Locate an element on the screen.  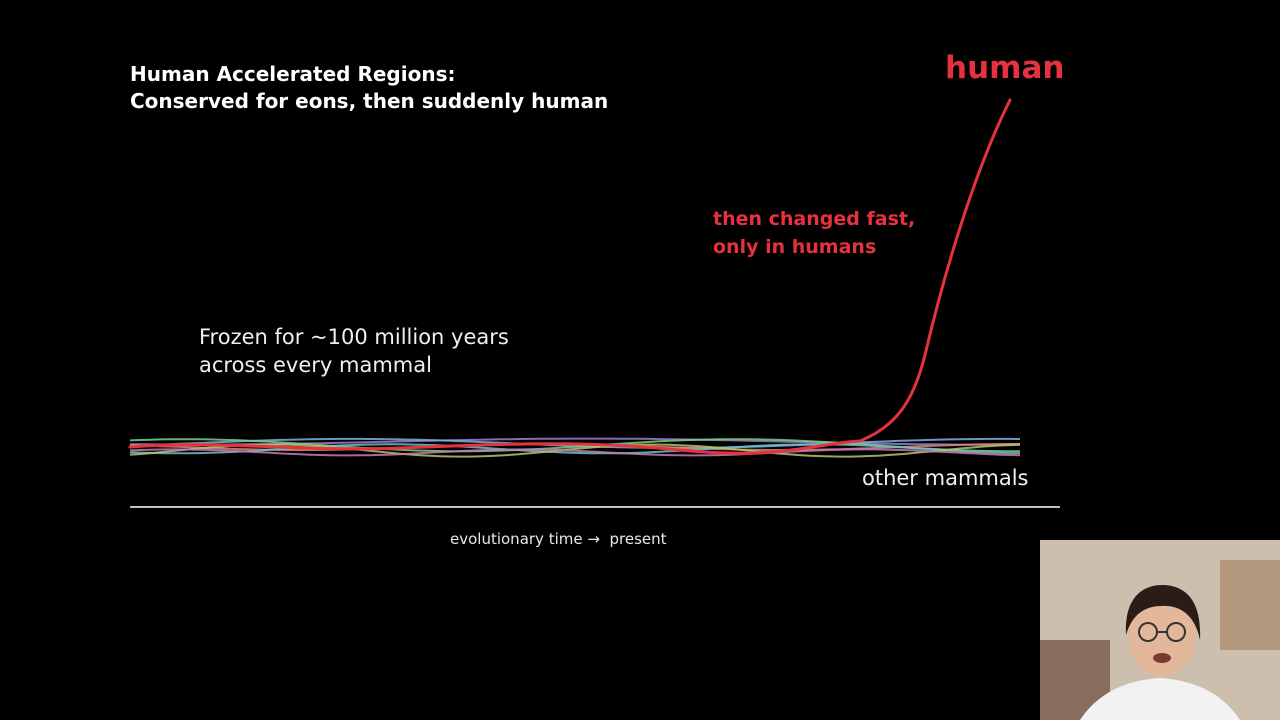
time-axis-label: evolutionary time → present is located at coordinates (558, 539).